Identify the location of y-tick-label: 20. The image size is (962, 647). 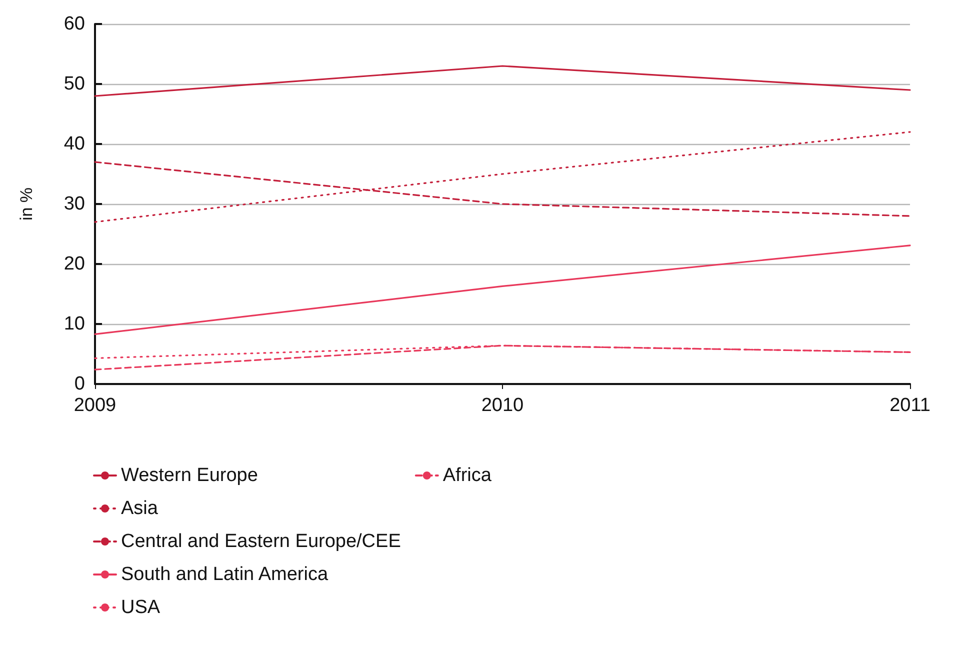
(74, 264).